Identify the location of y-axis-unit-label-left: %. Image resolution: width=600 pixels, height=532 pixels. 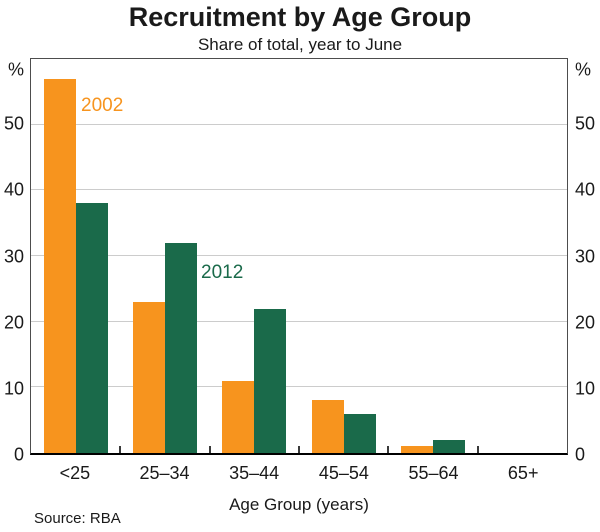
(15, 69).